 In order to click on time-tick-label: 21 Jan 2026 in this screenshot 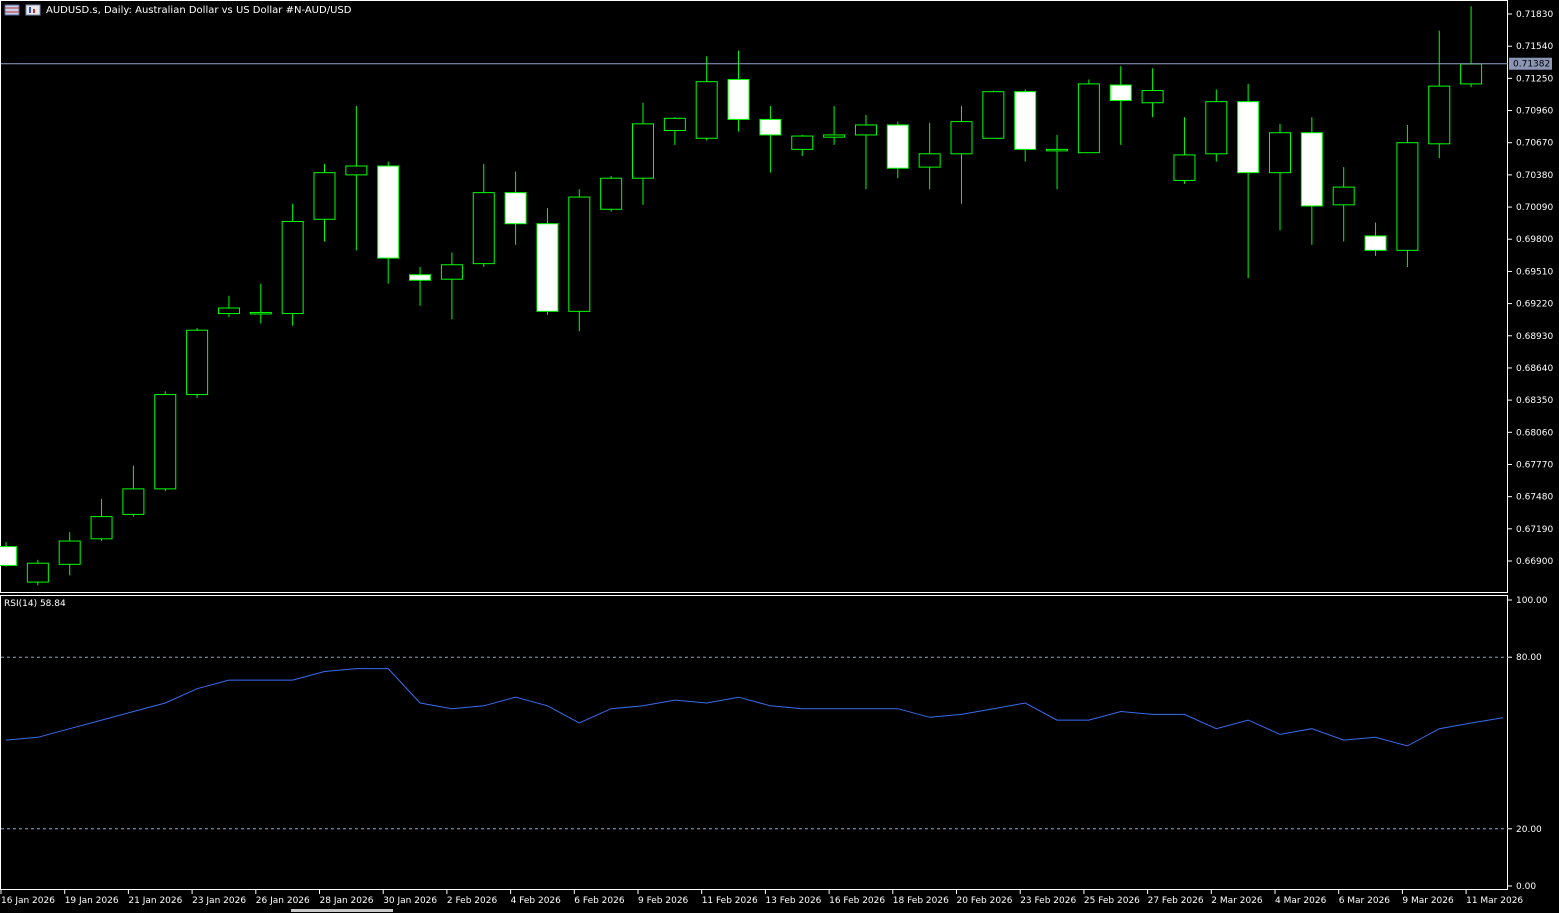, I will do `click(155, 901)`.